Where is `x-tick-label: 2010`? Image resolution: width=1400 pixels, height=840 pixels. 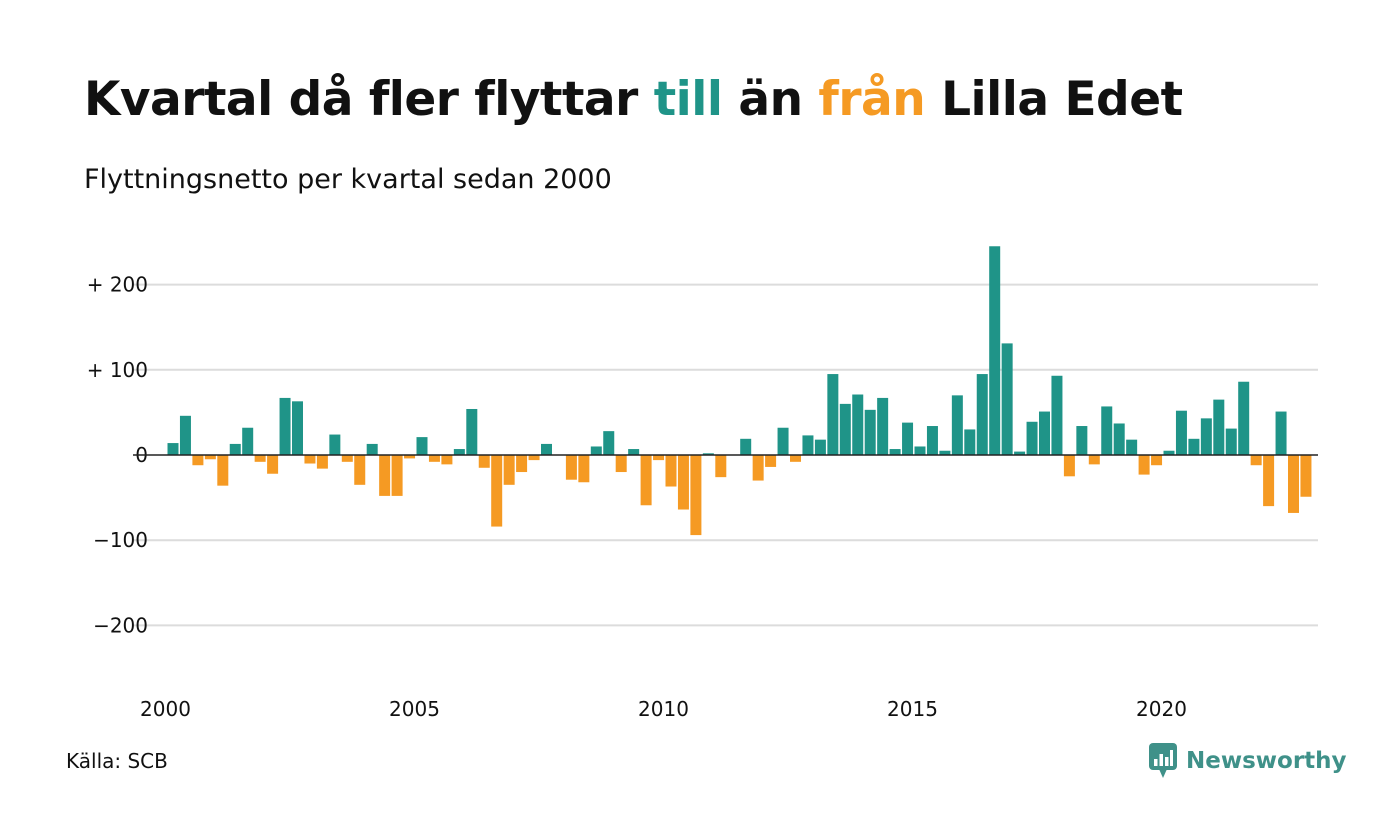
x-tick-label: 2010 is located at coordinates (663, 709).